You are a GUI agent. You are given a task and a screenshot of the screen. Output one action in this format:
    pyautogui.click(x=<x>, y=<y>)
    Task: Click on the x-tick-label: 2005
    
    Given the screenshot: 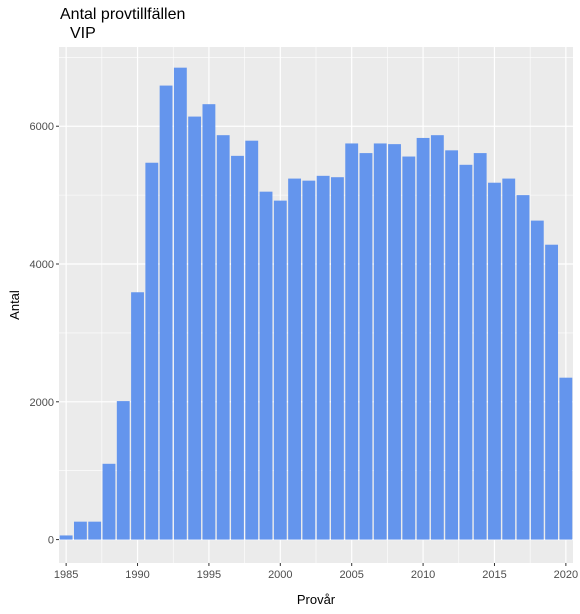 What is the action you would take?
    pyautogui.click(x=351, y=575)
    